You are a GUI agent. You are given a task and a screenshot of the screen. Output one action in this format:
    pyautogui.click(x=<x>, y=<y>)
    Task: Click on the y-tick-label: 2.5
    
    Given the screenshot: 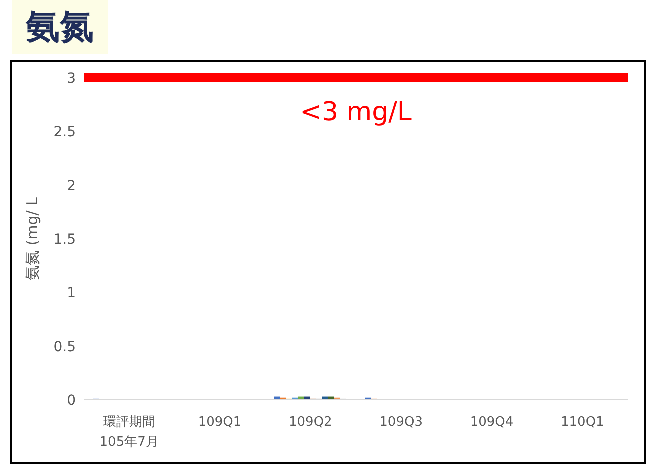 What is the action you would take?
    pyautogui.click(x=65, y=132)
    